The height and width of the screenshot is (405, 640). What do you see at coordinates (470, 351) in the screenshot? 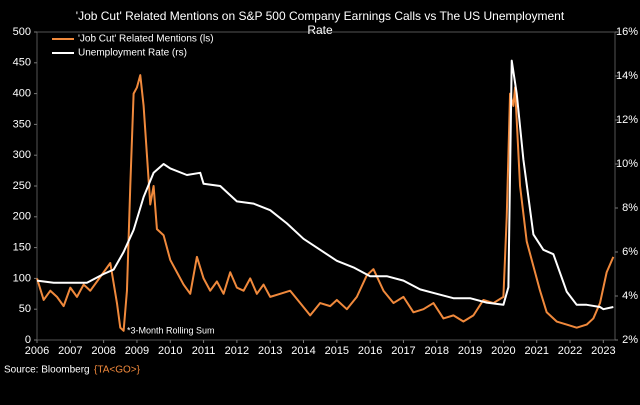
I see `x-tick-label: 2019` at bounding box center [470, 351].